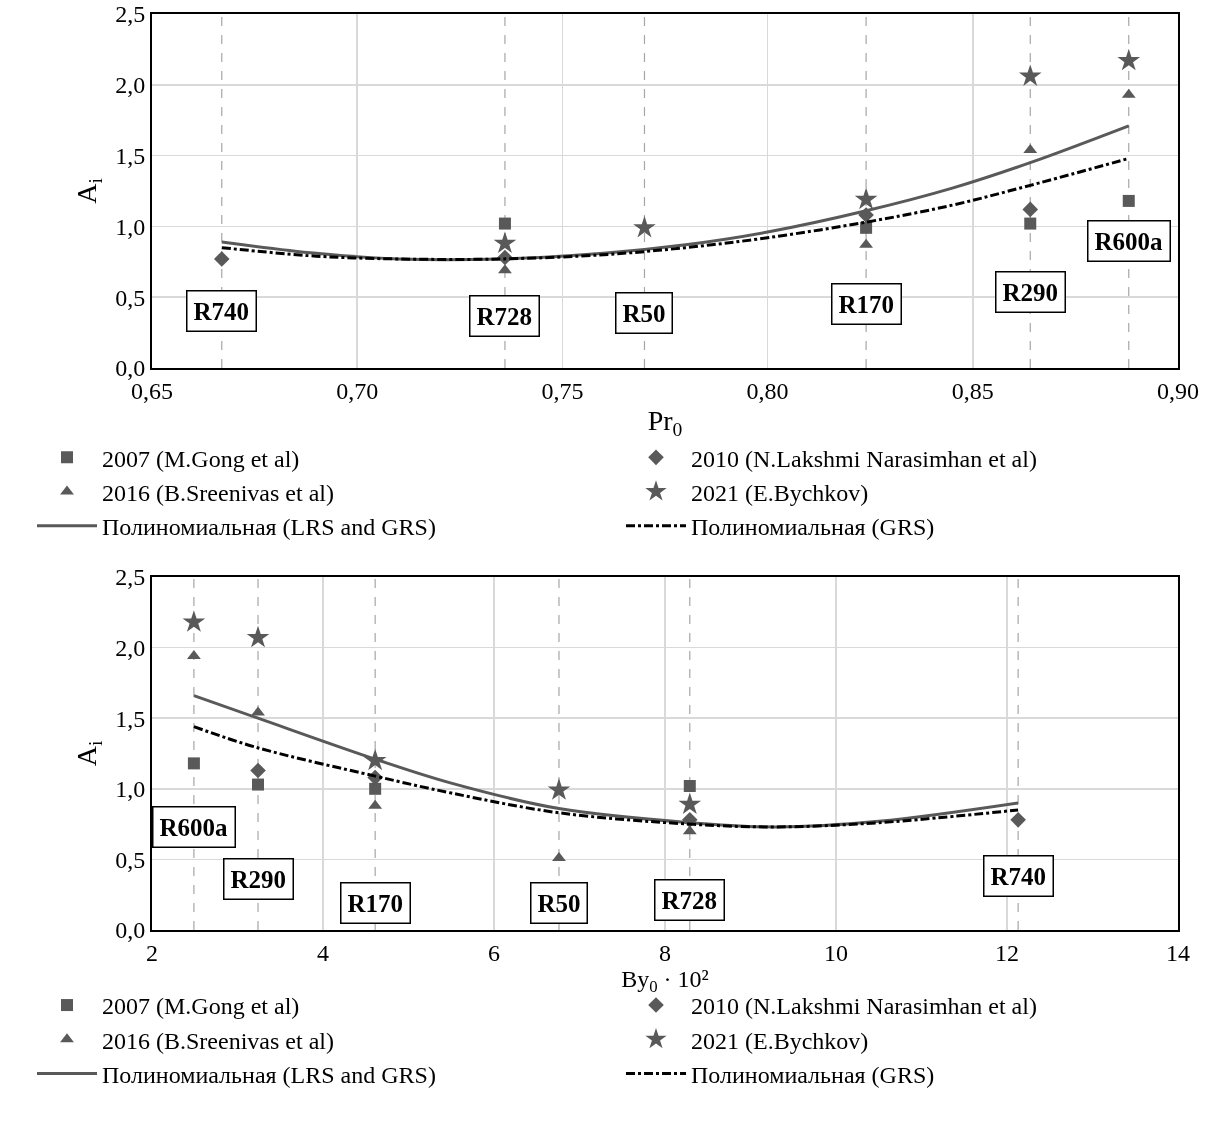 This screenshot has height=1121, width=1215. Describe the element at coordinates (665, 952) in the screenshot. I see `x-tick-label: 8` at that location.